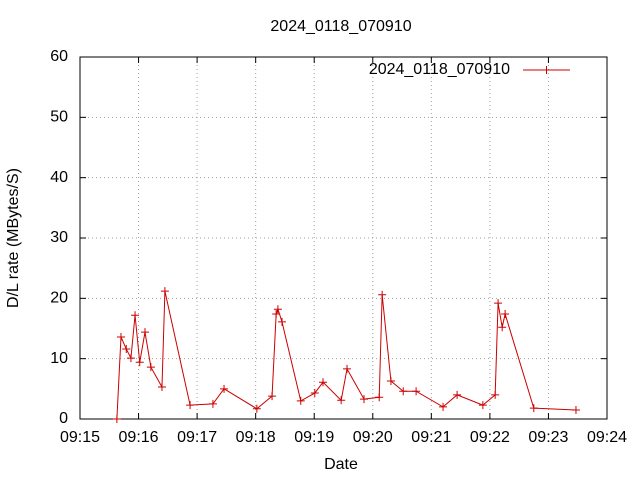  Describe the element at coordinates (59, 117) in the screenshot. I see `y-tick-label: 50` at that location.